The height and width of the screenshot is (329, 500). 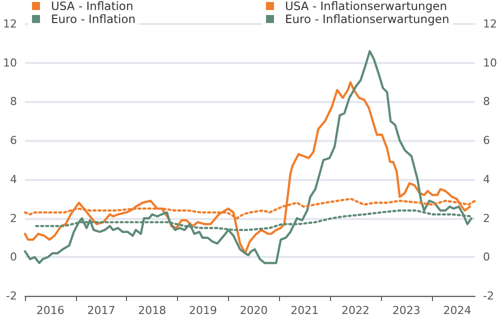 What do you see at coordinates (254, 310) in the screenshot?
I see `x-tick-label: 2020` at bounding box center [254, 310].